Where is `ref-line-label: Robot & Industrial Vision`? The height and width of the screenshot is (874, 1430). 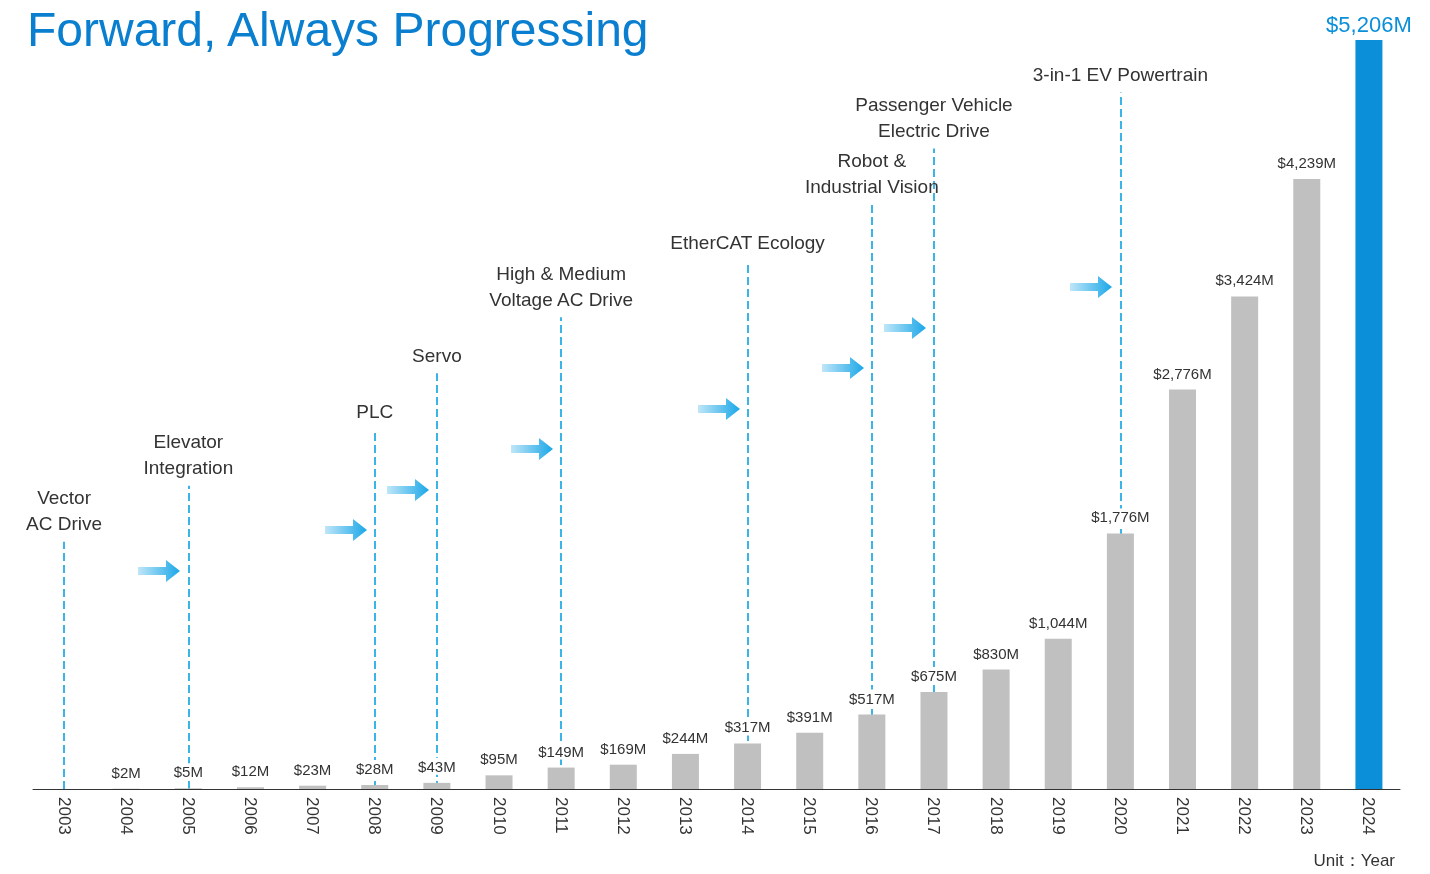
ref-line-label: Robot & Industrial Vision is located at coordinates (871, 174).